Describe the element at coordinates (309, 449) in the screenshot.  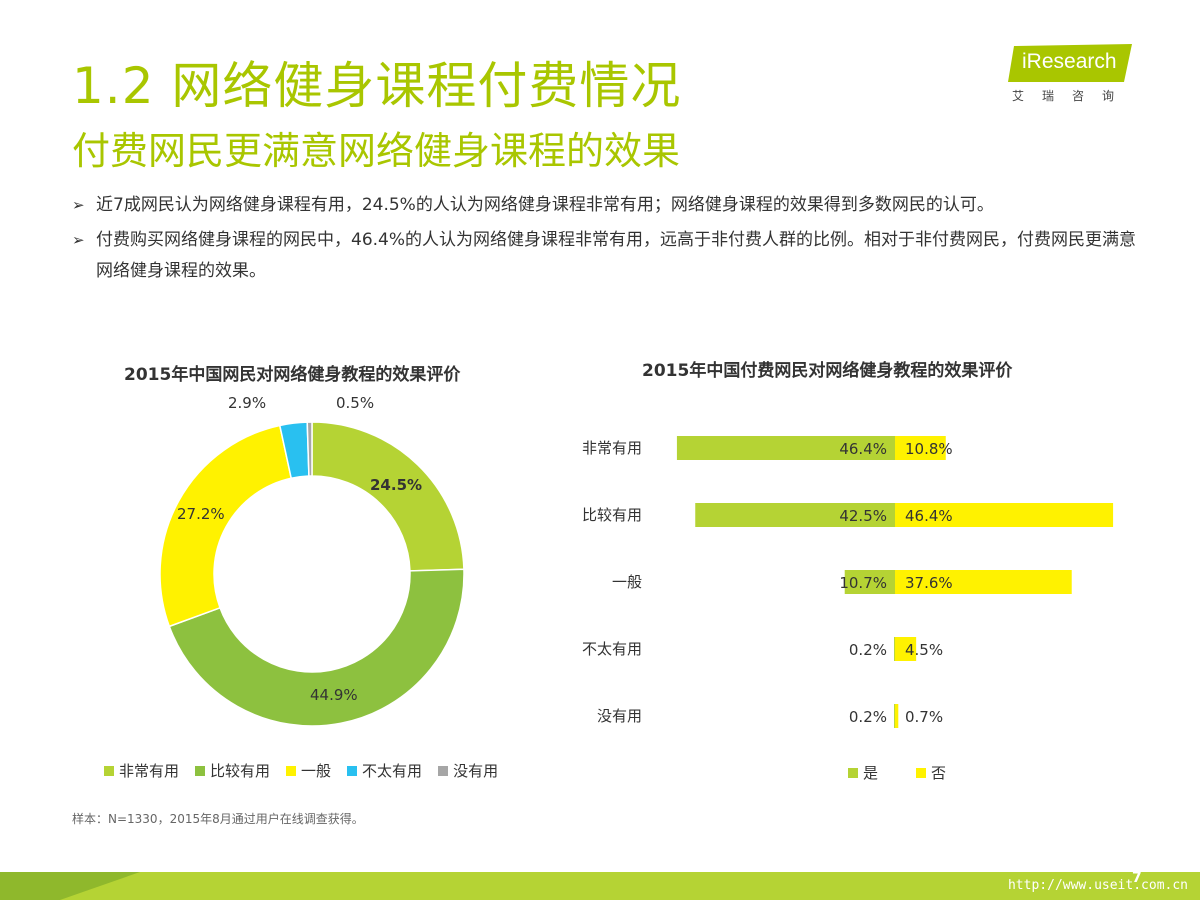
I see `donut-slice-useless` at that location.